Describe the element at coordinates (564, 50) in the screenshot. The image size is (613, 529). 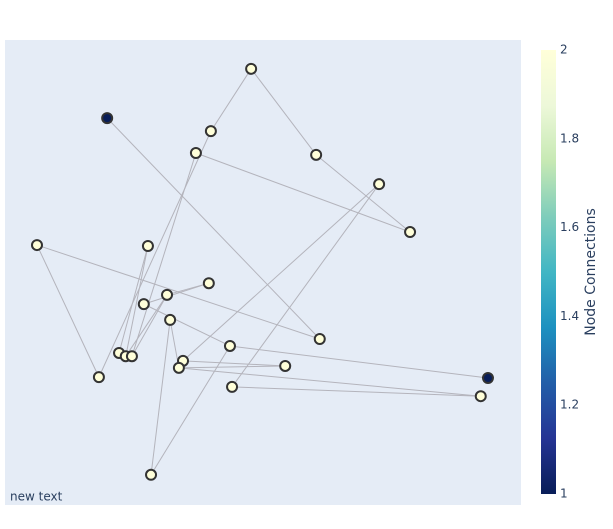
I see `colorbar-tick-label: 2` at that location.